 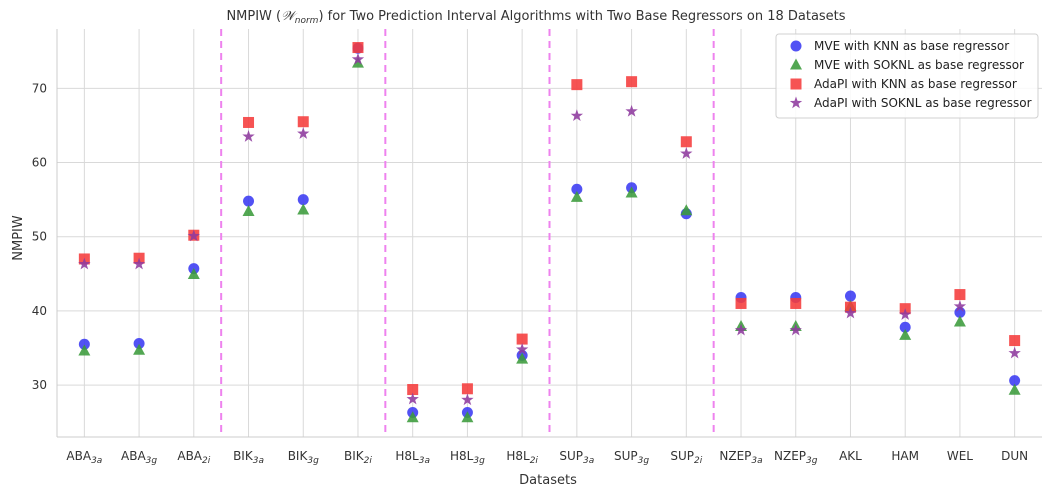 What do you see at coordinates (576, 457) in the screenshot?
I see `x-tick-label: SUP3a` at bounding box center [576, 457].